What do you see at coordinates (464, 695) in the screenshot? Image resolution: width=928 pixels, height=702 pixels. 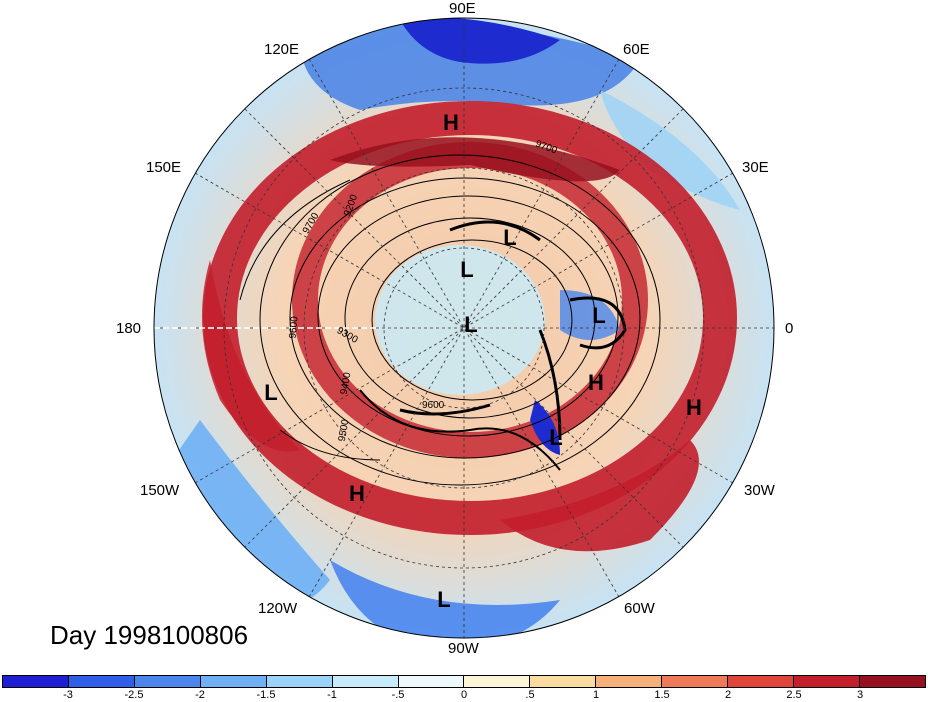 I see `colorbar-tick-label: 0` at bounding box center [464, 695].